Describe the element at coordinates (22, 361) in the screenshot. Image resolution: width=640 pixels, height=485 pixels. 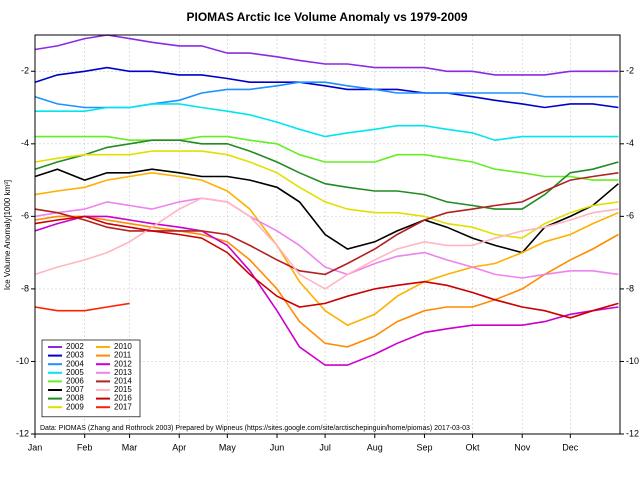
I see `y-tick-label: -10` at that location.